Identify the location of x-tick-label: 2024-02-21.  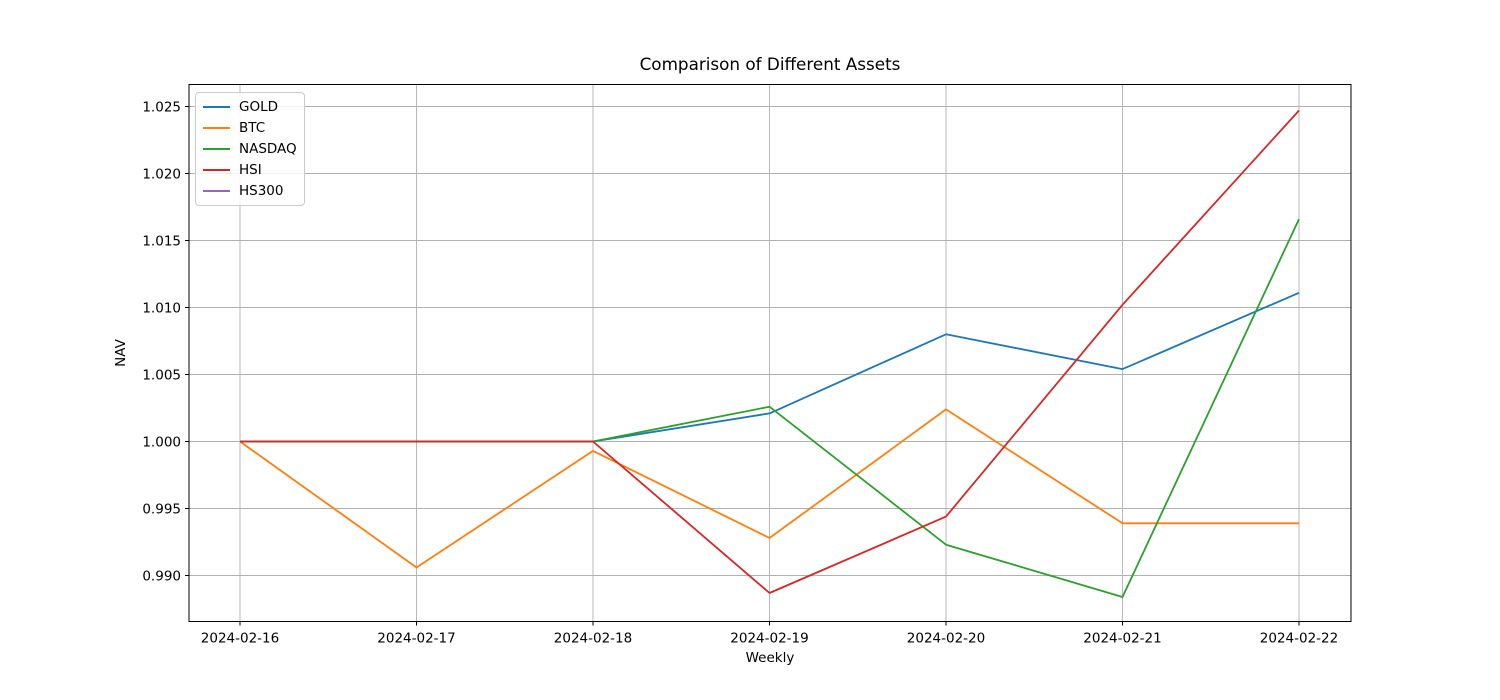
(1122, 639).